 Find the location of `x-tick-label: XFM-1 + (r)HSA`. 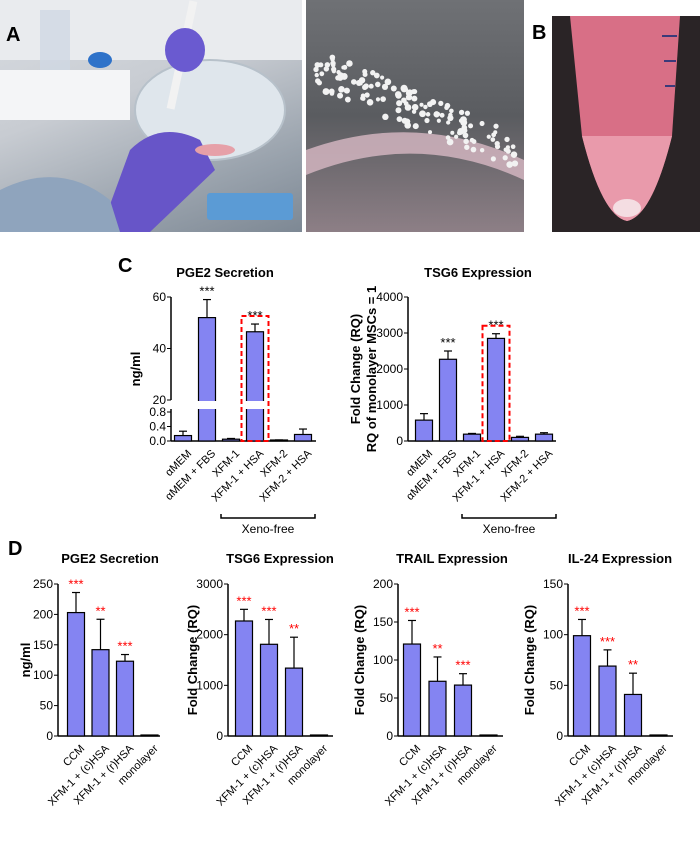

x-tick-label: XFM-1 + (r)HSA is located at coordinates (612, 774).